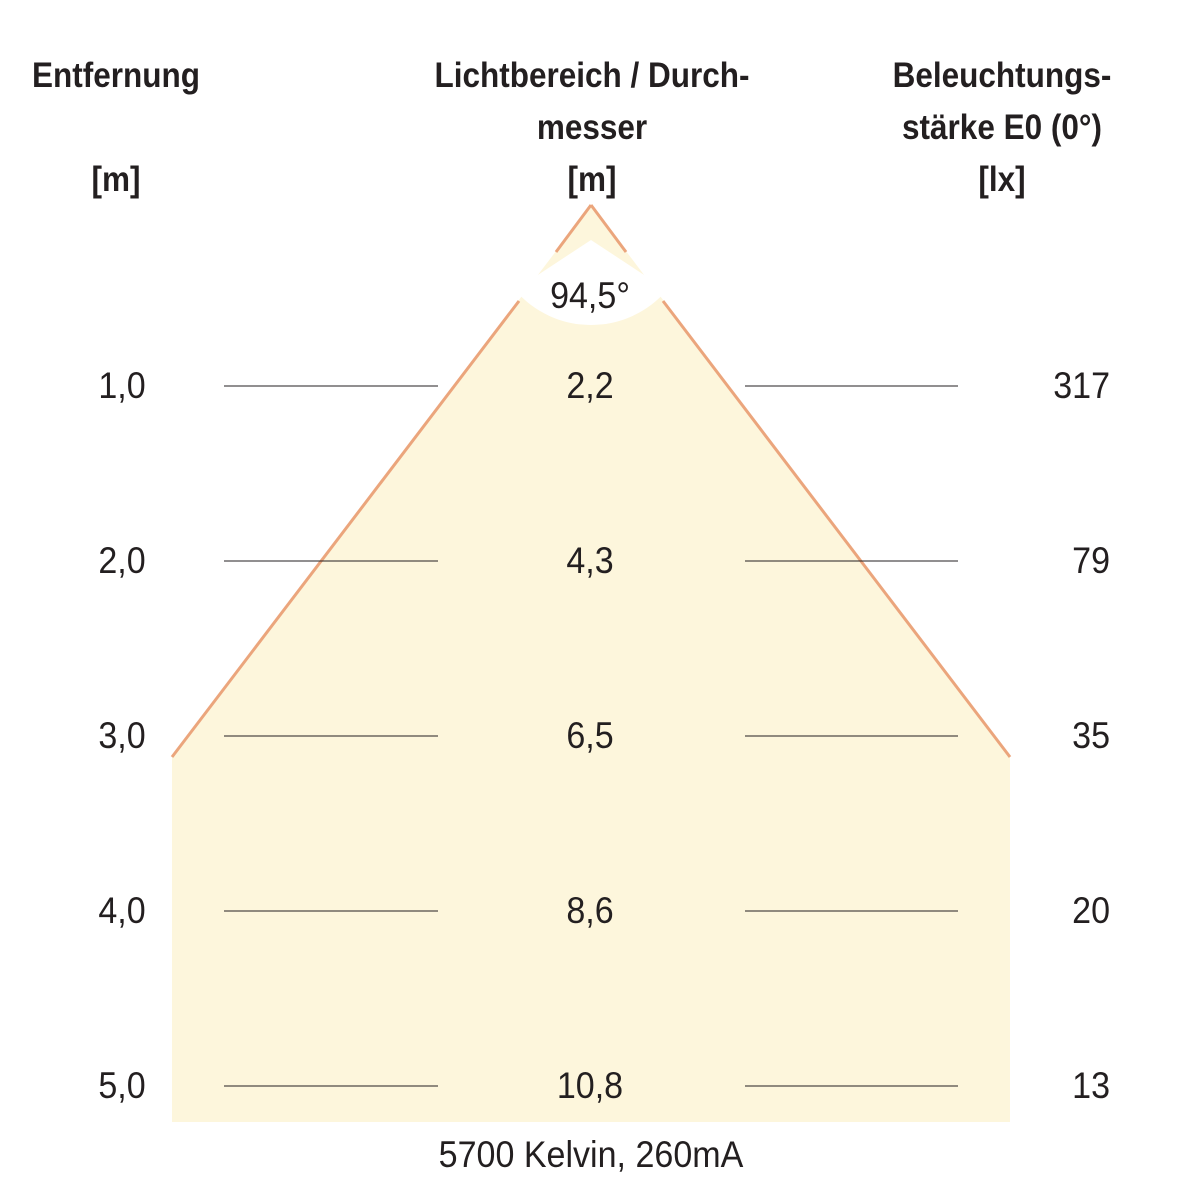 The height and width of the screenshot is (1182, 1182). Describe the element at coordinates (590, 1085) in the screenshot. I see `diameter-value-5: 10,8` at that location.